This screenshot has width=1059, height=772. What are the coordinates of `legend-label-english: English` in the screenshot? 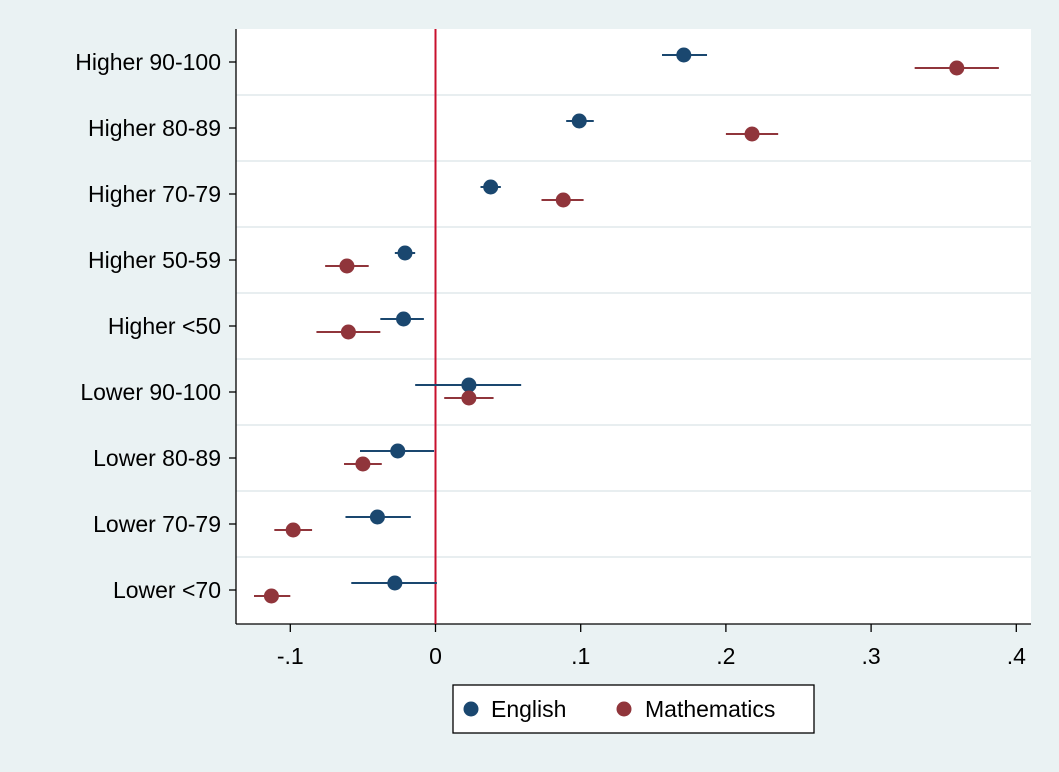 It's located at (528, 709).